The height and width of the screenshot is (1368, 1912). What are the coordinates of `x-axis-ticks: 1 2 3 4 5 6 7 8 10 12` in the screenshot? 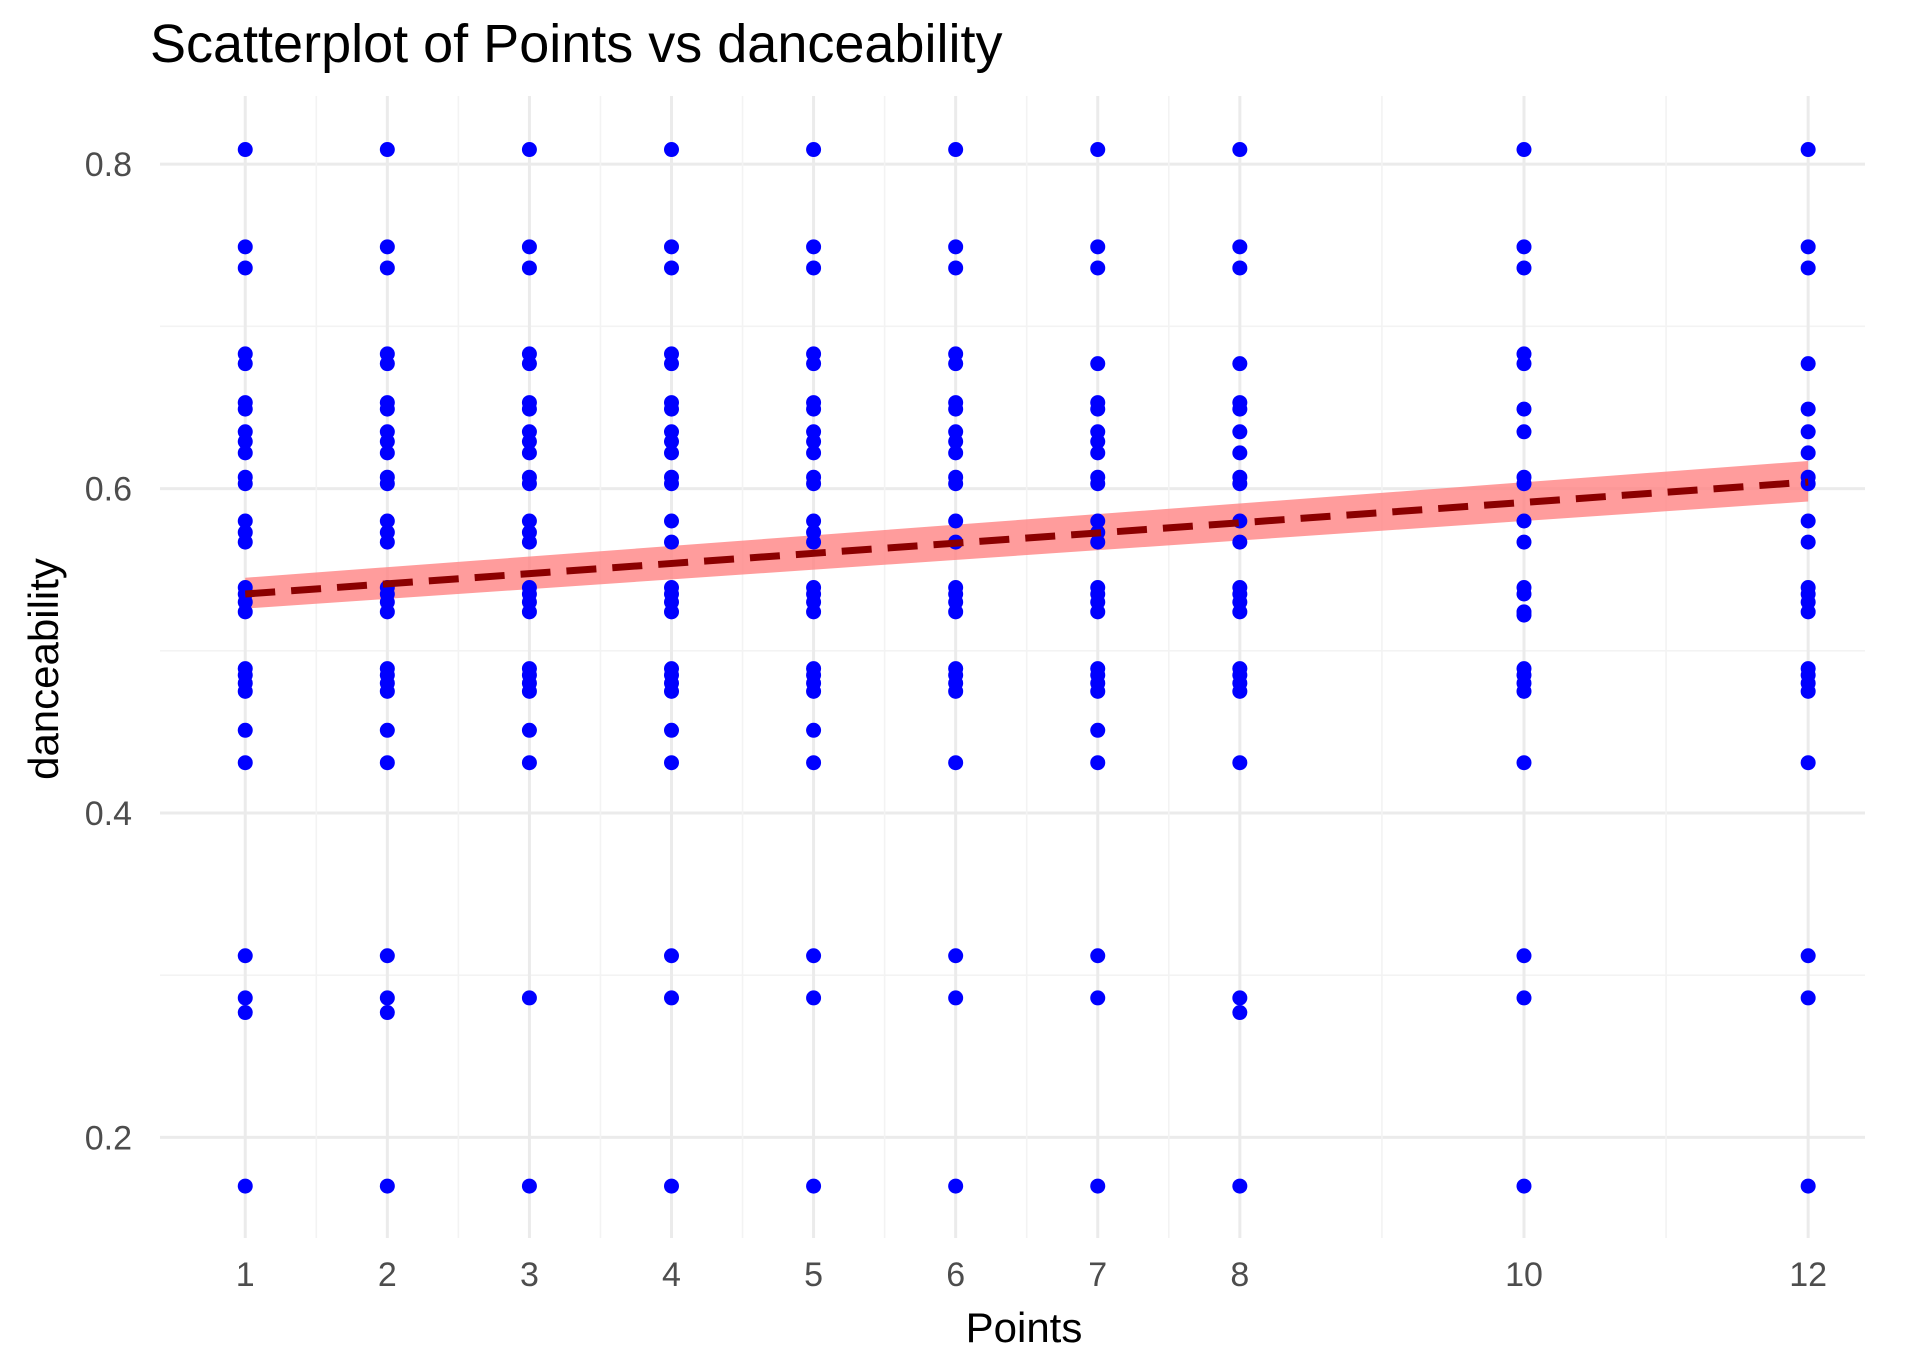 It's located at (1031, 1275).